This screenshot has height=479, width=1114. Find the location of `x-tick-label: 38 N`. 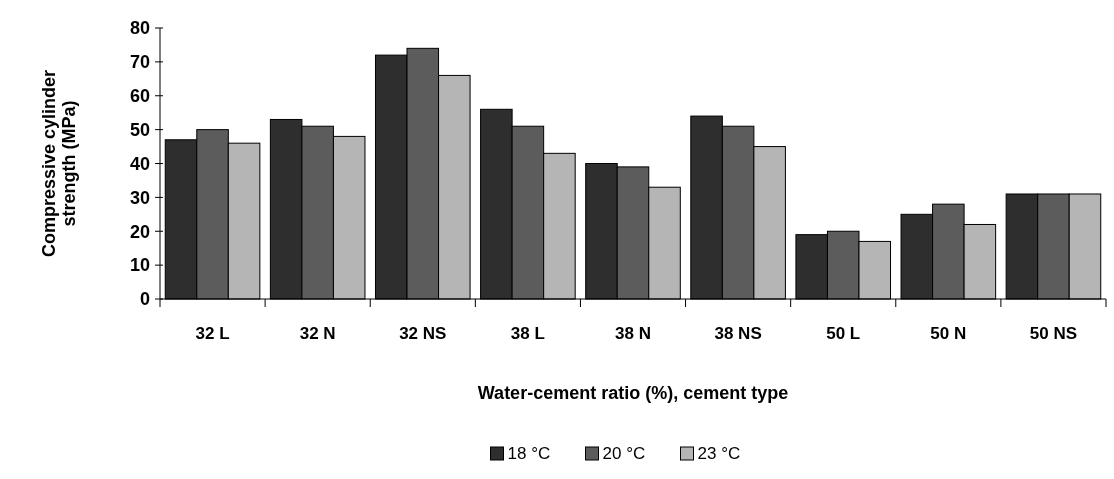

x-tick-label: 38 N is located at coordinates (633, 333).